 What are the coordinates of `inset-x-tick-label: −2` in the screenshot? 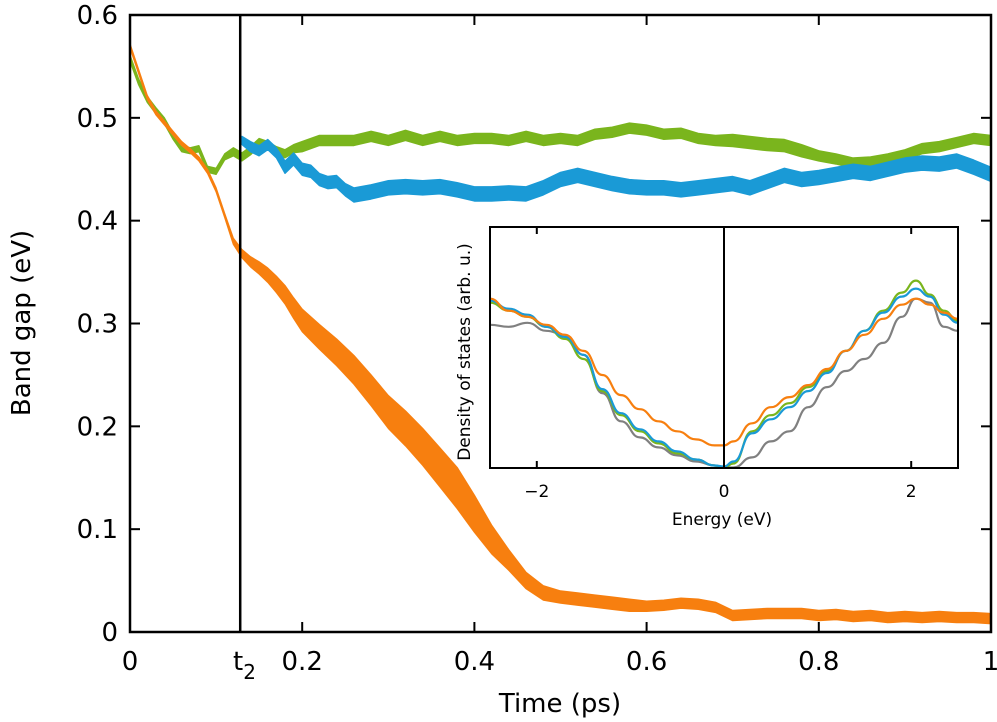 It's located at (536, 492).